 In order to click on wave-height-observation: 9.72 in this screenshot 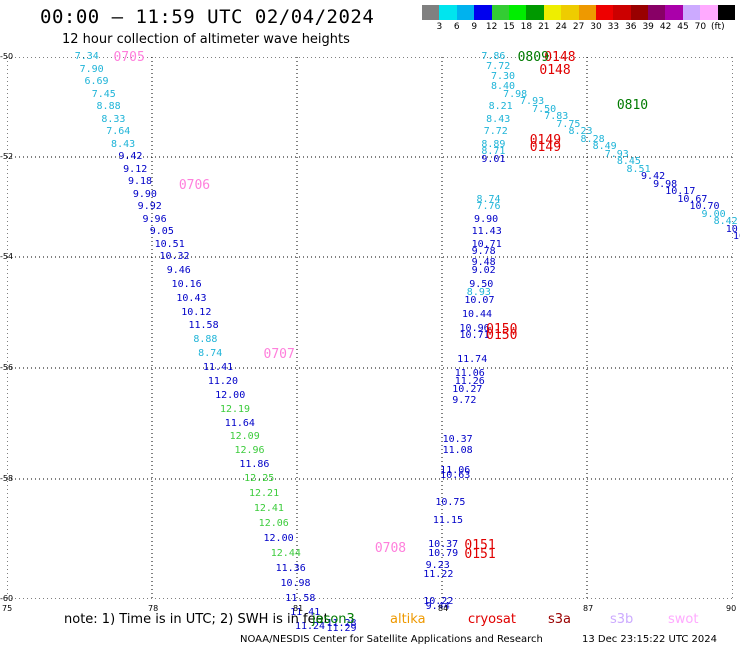, I will do `click(464, 401)`.